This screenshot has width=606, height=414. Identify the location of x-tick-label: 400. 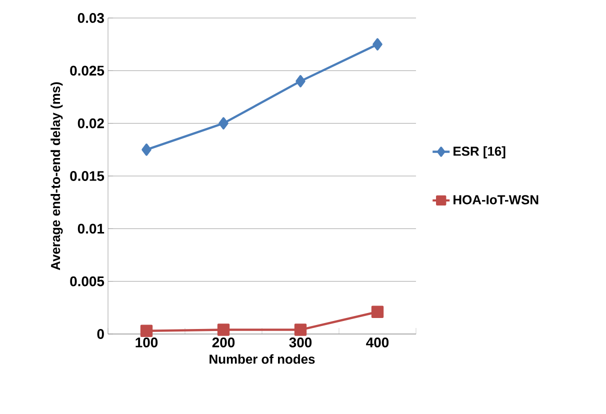
(377, 343).